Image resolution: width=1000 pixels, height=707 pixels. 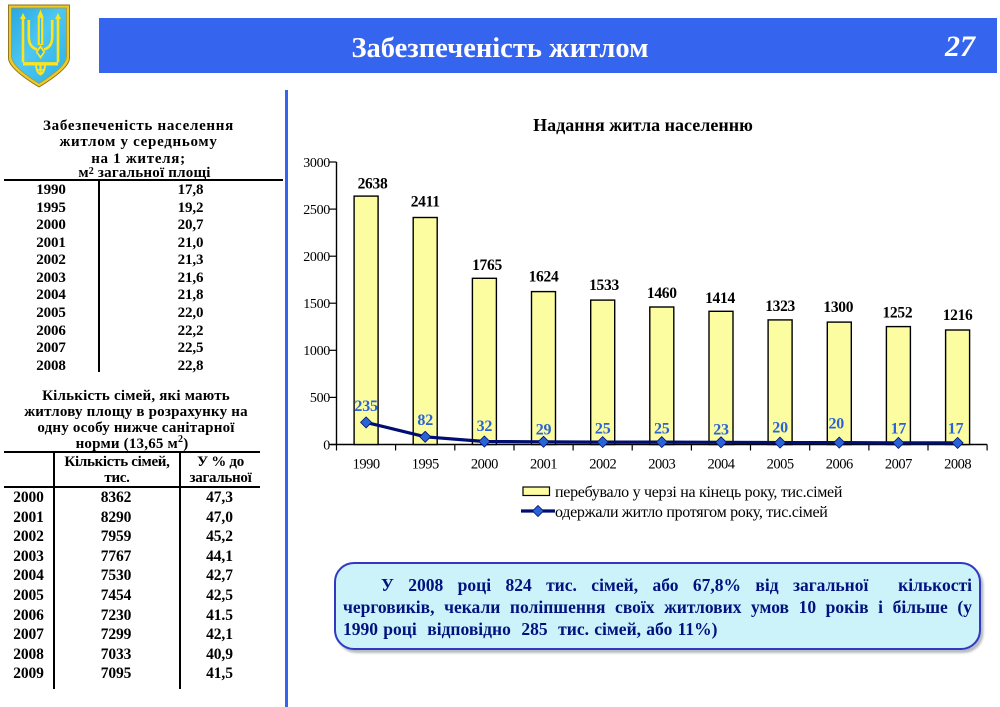 I want to click on svg-text: 2002, so click(x=602, y=465).